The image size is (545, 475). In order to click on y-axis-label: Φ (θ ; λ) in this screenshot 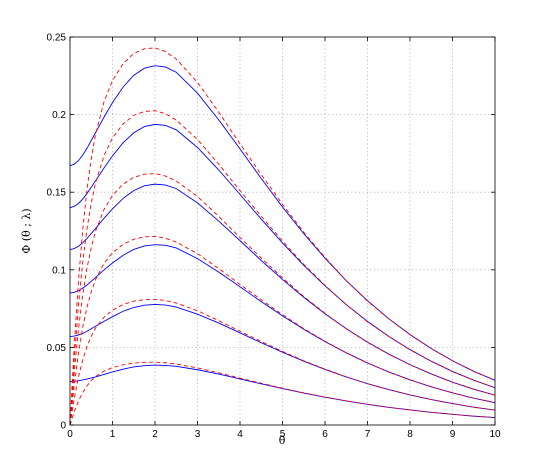, I will do `click(26, 230)`.